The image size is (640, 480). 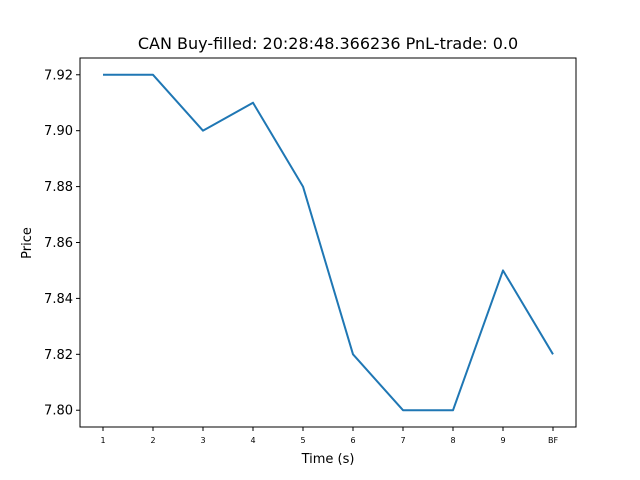 I want to click on x-tick-label: 1, so click(x=102, y=440).